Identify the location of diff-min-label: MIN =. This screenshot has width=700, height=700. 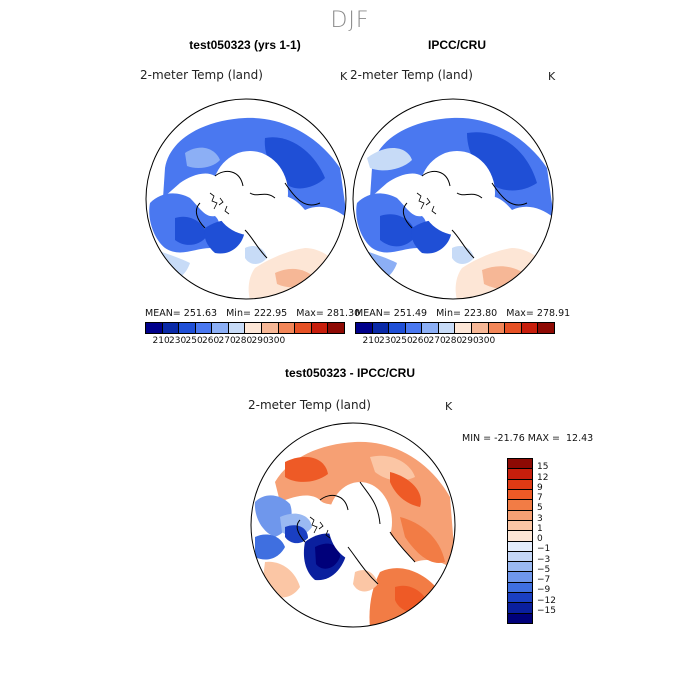
(477, 438).